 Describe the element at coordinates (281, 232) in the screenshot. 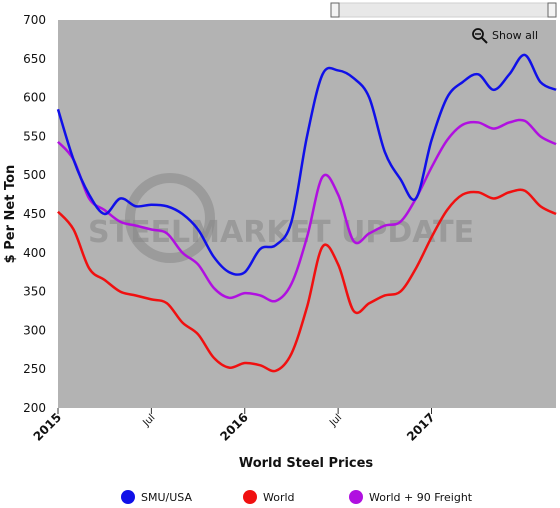

I see `watermark-text: STEELMARKET UPDATE` at that location.